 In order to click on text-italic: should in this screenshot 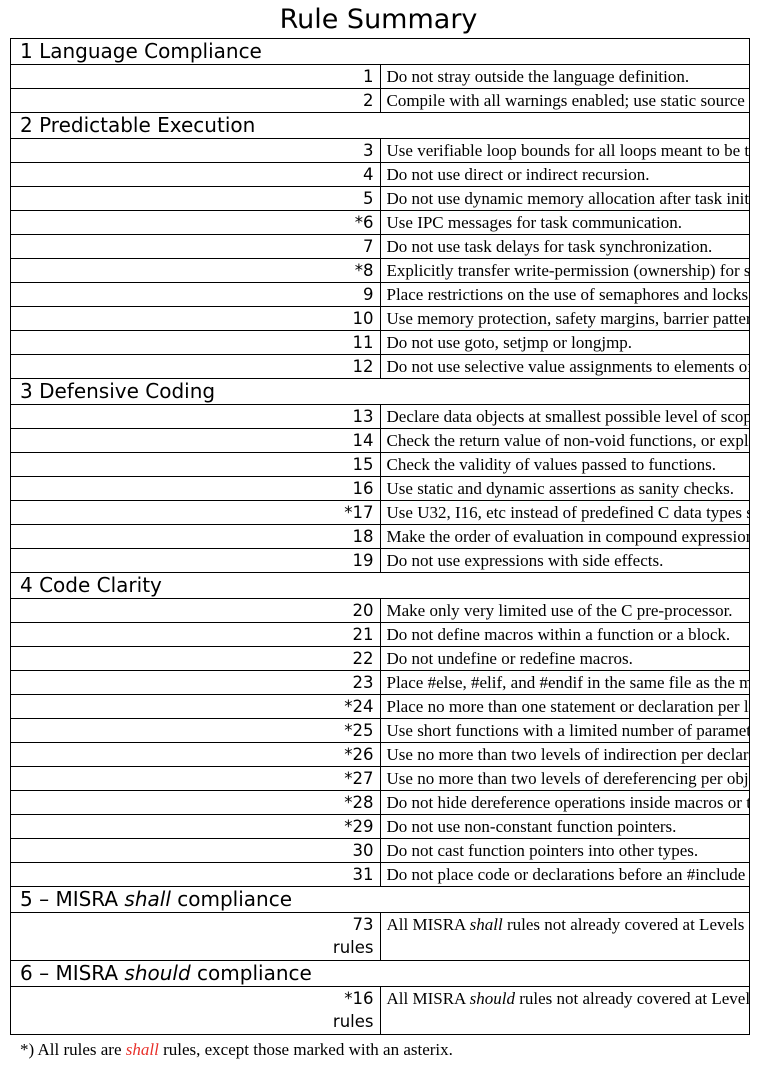, I will do `click(492, 998)`.